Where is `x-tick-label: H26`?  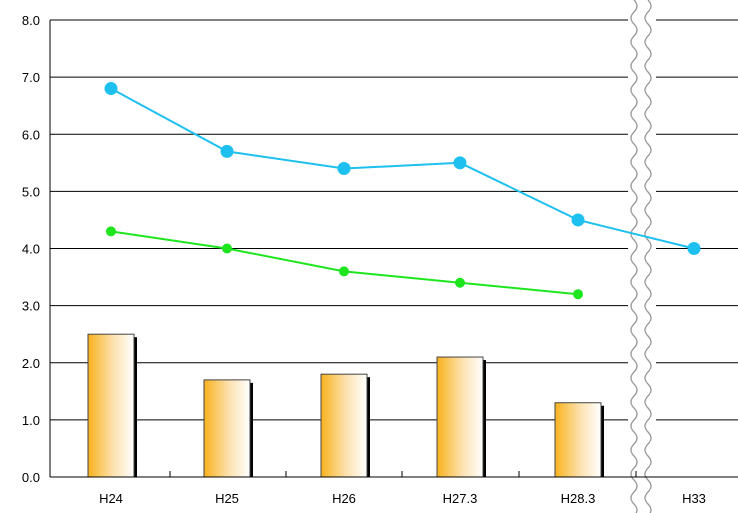
x-tick-label: H26 is located at coordinates (344, 498).